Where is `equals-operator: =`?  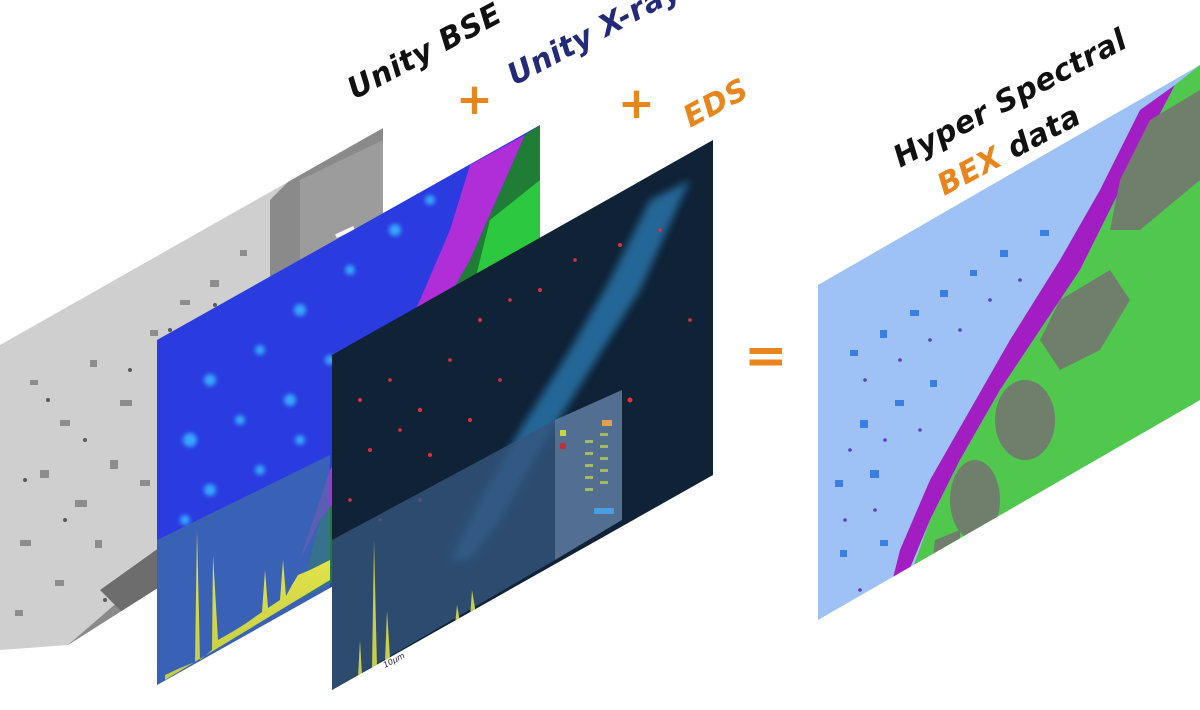 equals-operator: = is located at coordinates (766, 356).